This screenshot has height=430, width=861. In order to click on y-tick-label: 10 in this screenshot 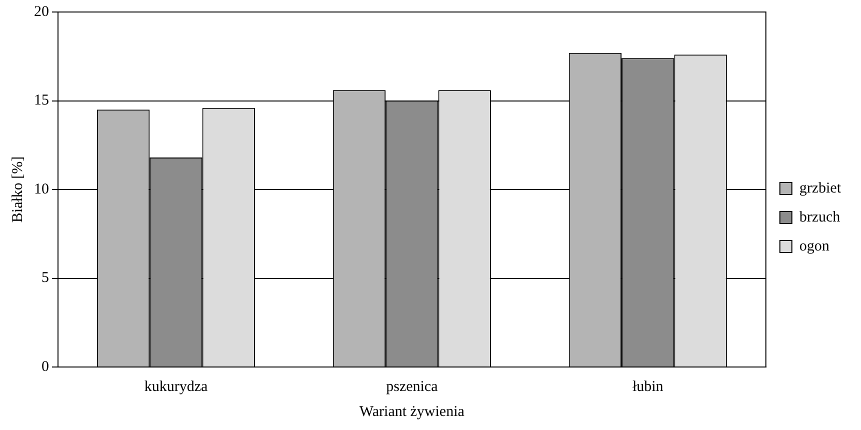, I will do `click(41, 189)`.